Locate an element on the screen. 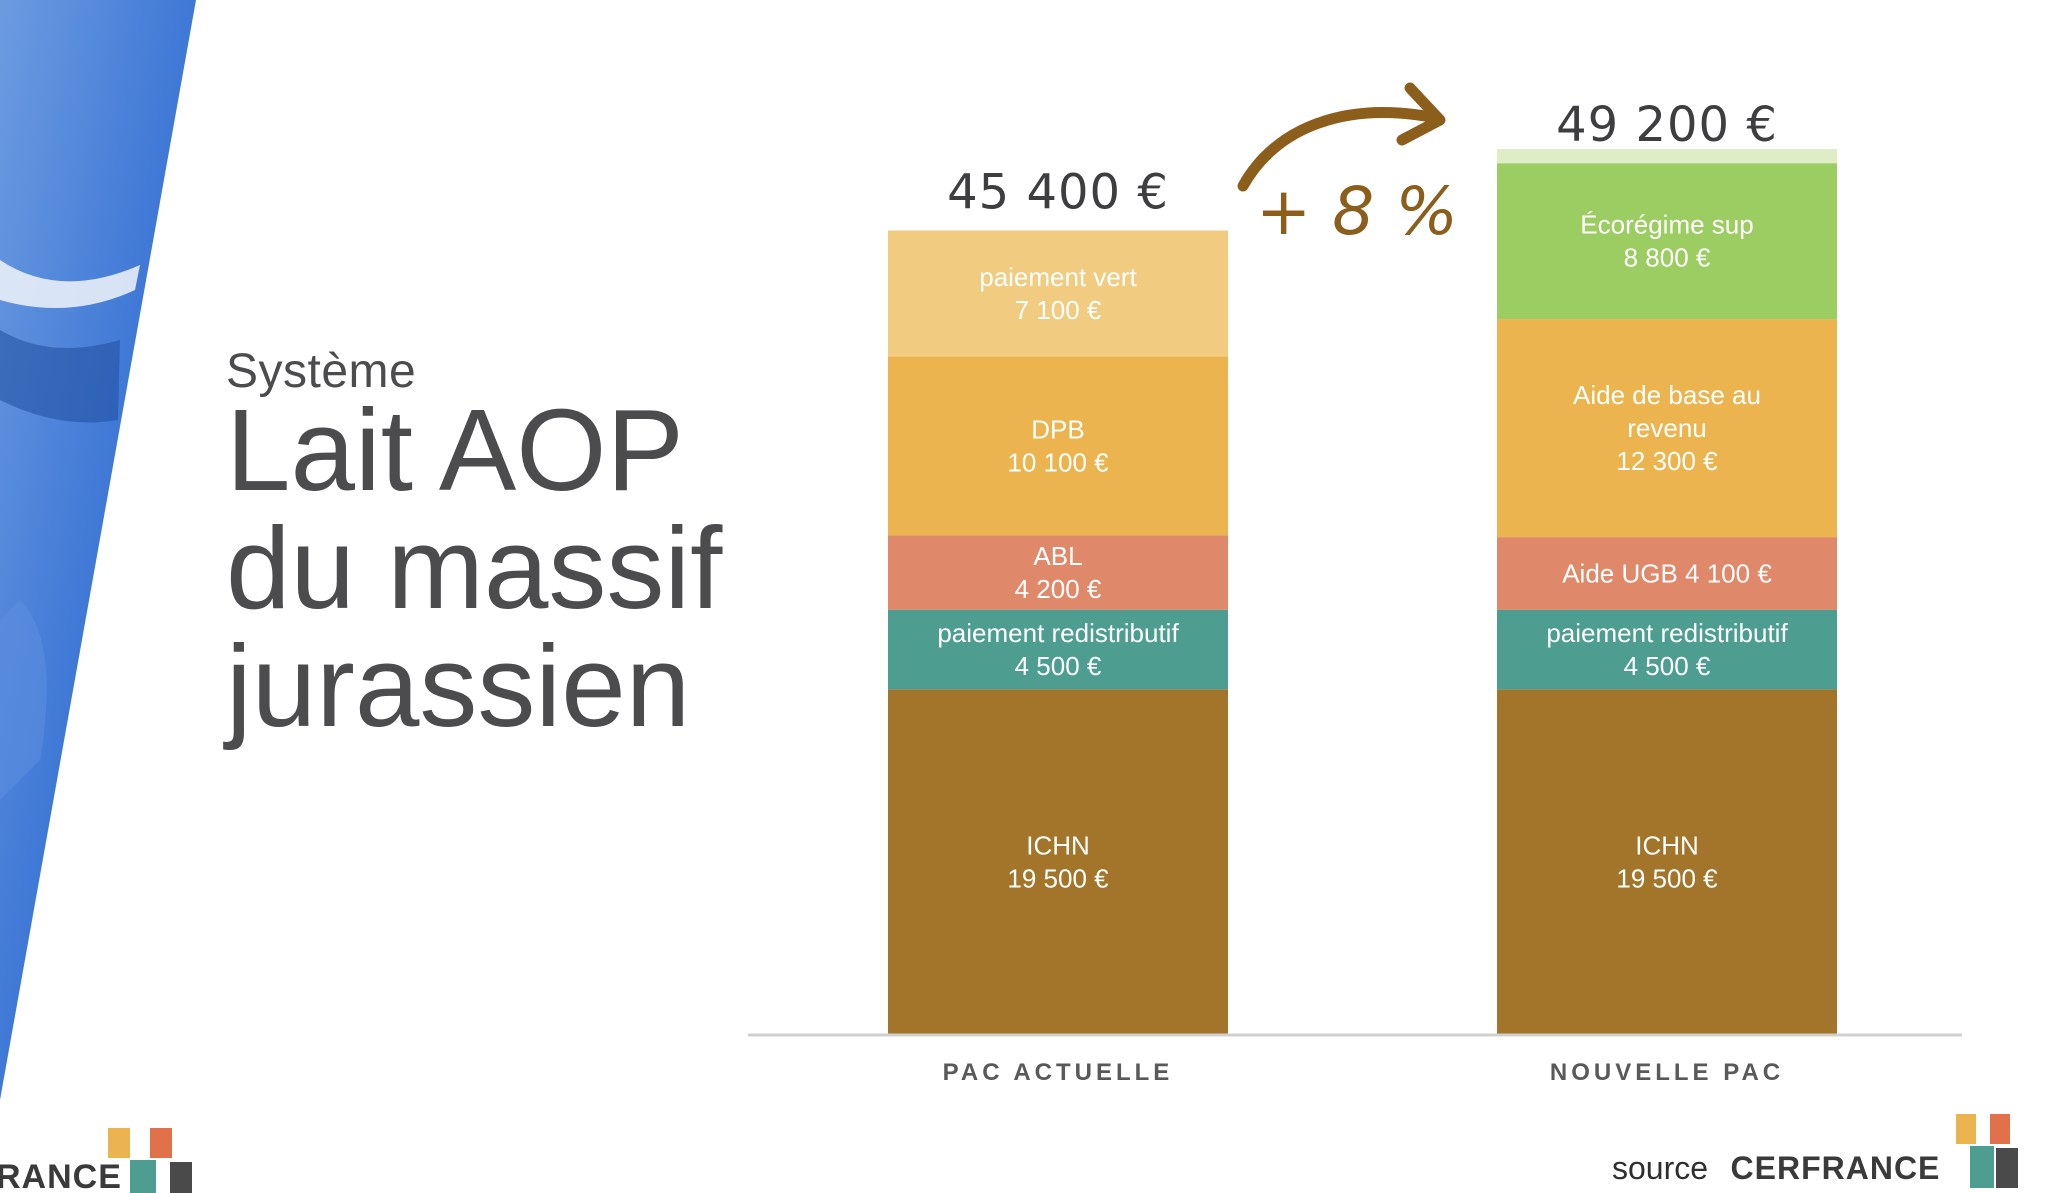 The image size is (2048, 1193). segment-label-line: DPB is located at coordinates (1057, 429).